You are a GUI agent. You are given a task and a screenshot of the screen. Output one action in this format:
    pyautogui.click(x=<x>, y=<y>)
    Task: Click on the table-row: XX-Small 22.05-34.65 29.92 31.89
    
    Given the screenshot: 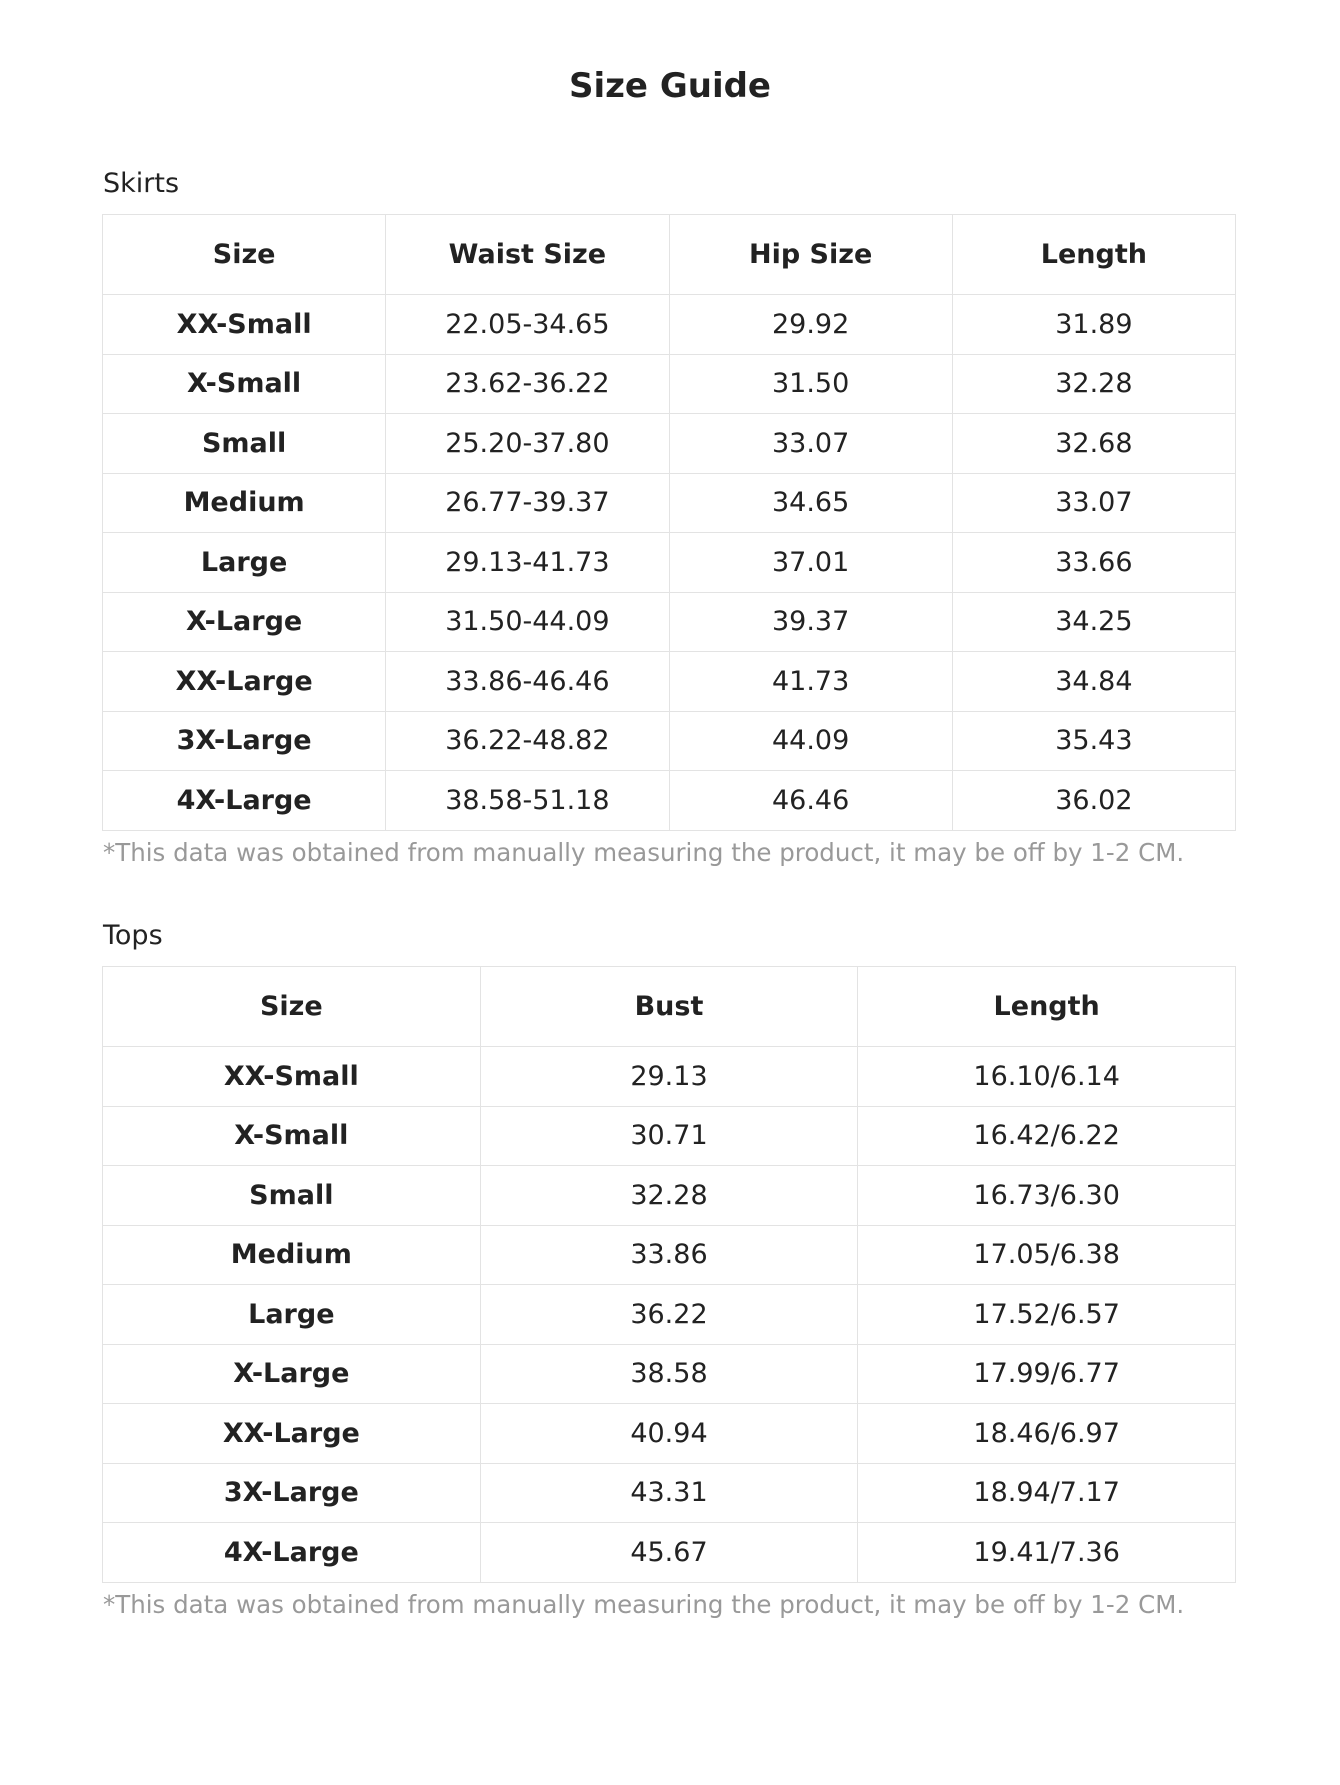 What is the action you would take?
    pyautogui.click(x=669, y=324)
    